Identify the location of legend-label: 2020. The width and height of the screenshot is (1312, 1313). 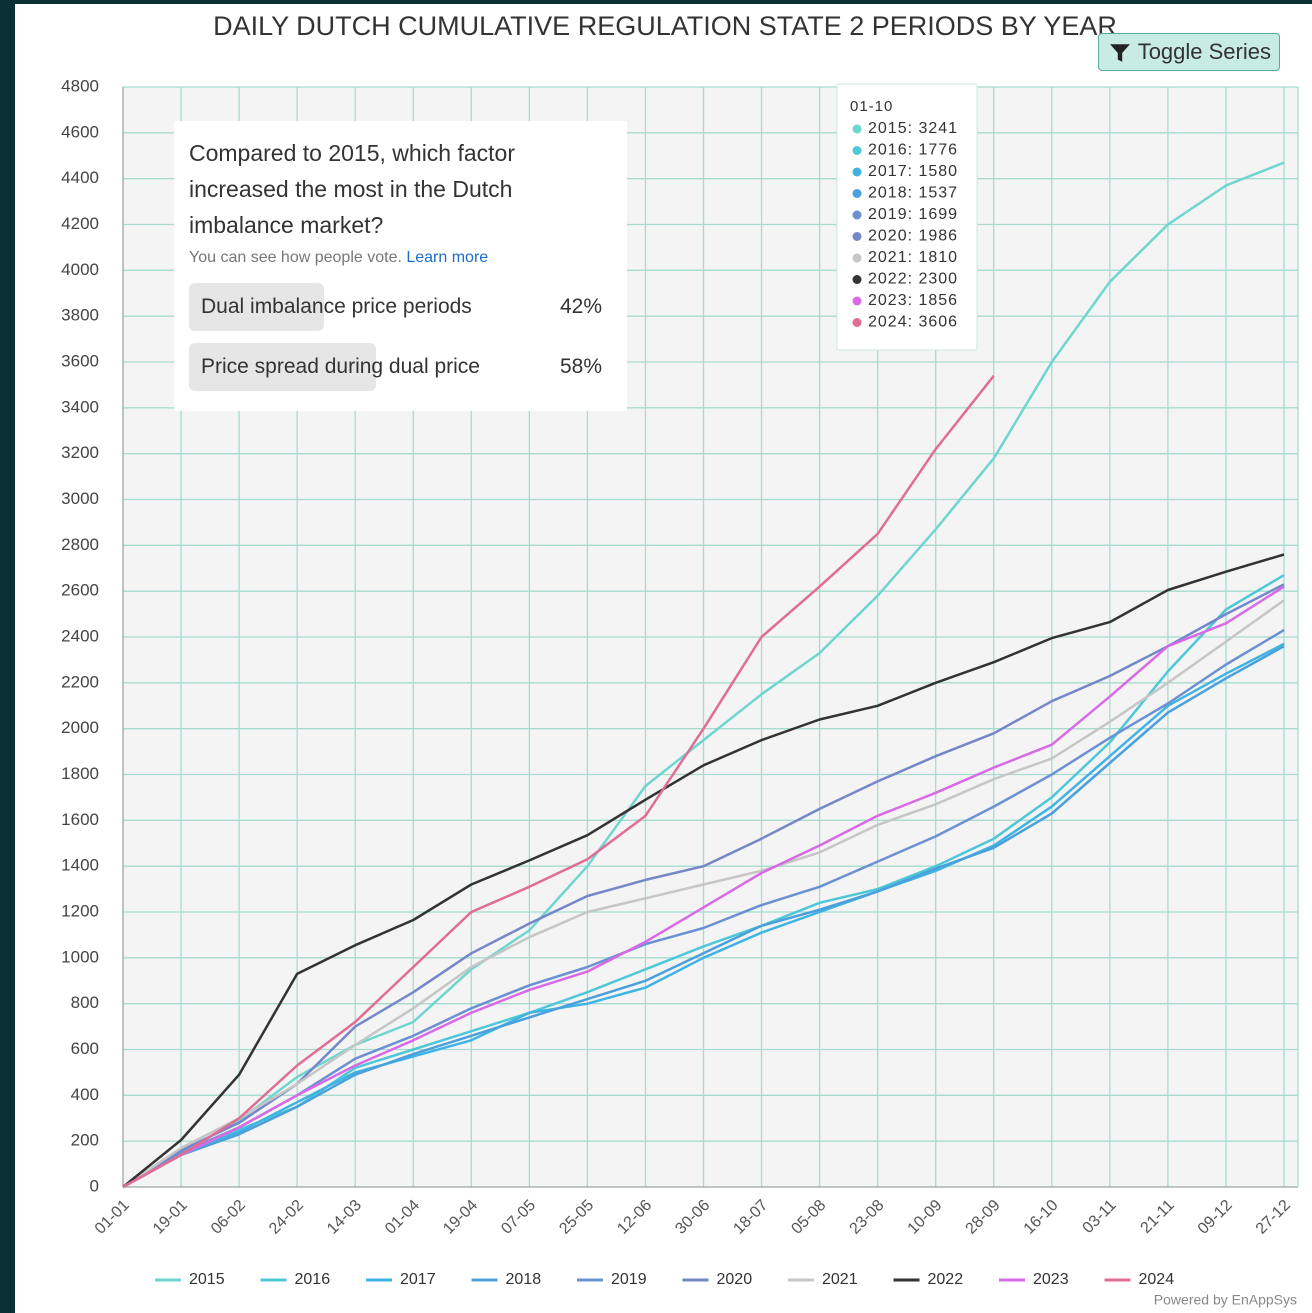
(735, 1279).